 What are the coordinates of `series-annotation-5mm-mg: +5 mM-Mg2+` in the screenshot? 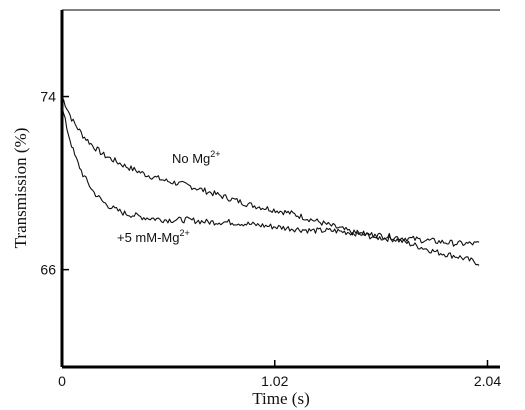 It's located at (153, 236).